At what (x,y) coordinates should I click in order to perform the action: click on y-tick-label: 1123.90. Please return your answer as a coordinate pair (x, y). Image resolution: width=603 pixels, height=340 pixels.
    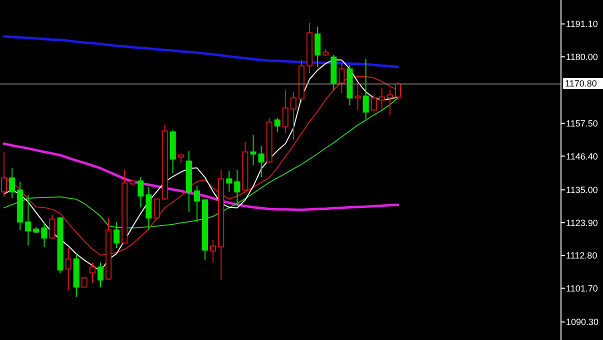
    Looking at the image, I should click on (582, 223).